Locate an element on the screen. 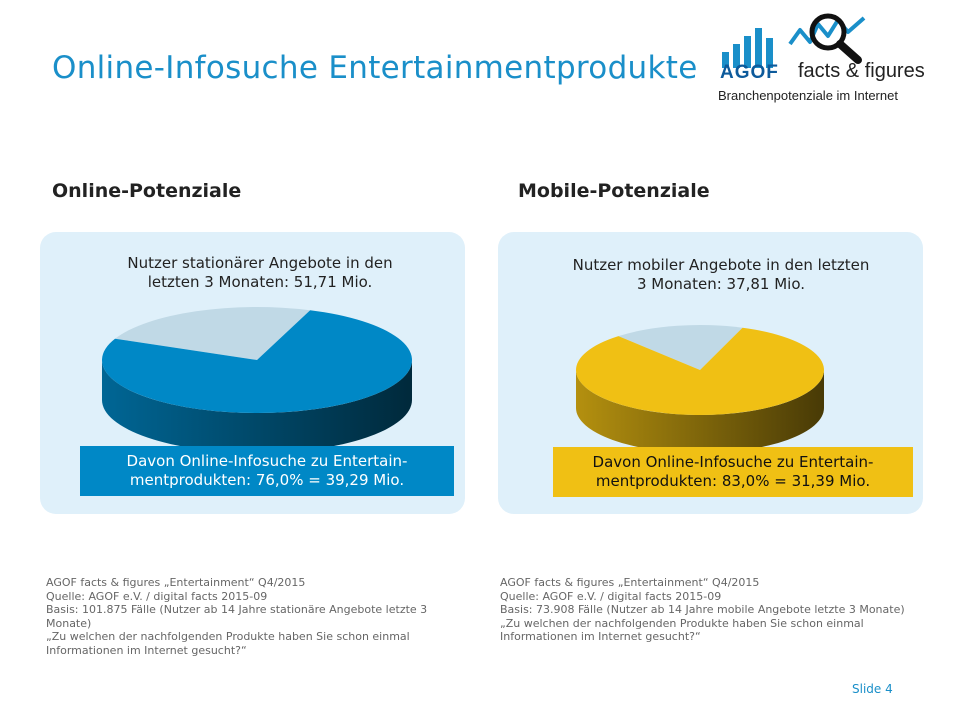  online-pie-side is located at coordinates (257, 406).